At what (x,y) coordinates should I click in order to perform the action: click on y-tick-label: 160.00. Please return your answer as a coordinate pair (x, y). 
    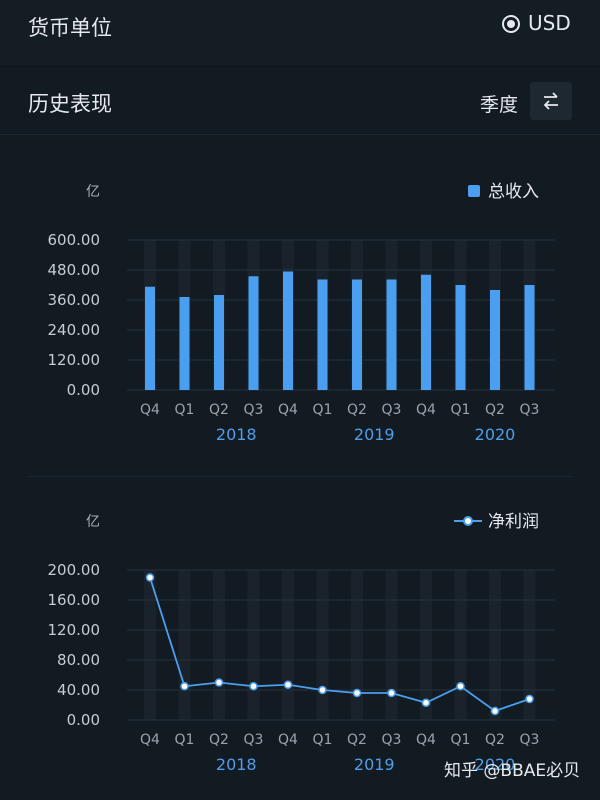
    Looking at the image, I should click on (74, 600).